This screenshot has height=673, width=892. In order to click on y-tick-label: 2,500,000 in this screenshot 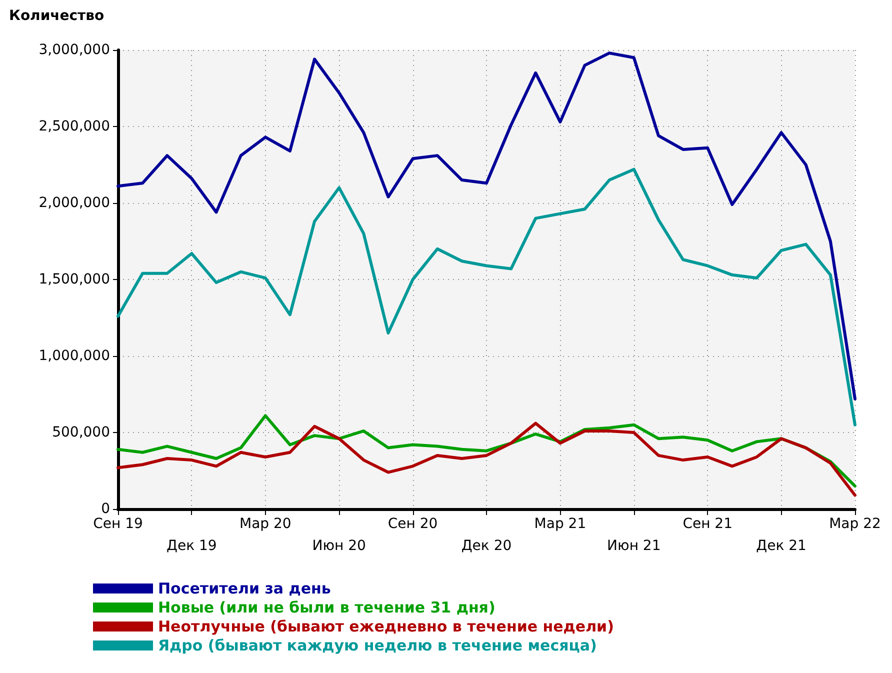, I will do `click(74, 126)`.